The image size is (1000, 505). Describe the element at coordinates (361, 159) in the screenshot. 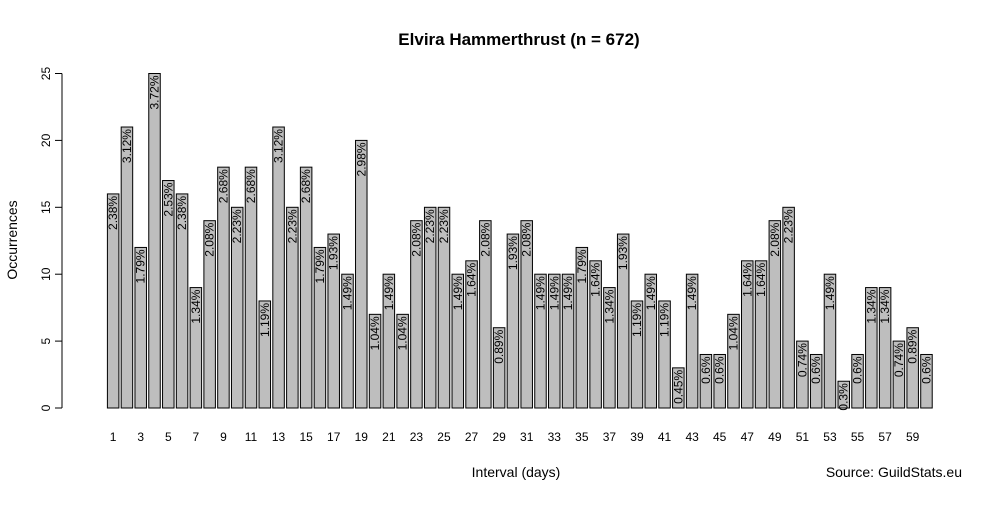

I see `bar-value-label: 2.98%` at that location.